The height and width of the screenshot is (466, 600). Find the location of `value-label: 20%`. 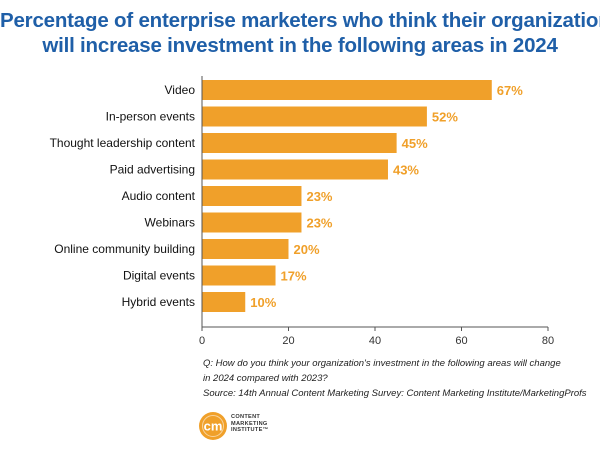

value-label: 20% is located at coordinates (307, 249).